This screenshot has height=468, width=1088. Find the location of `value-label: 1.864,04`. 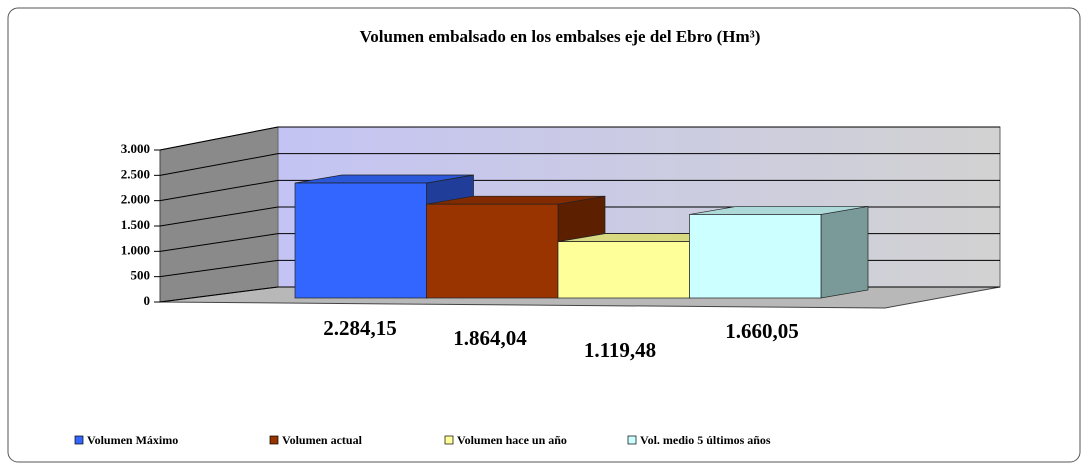

value-label: 1.864,04 is located at coordinates (490, 338).